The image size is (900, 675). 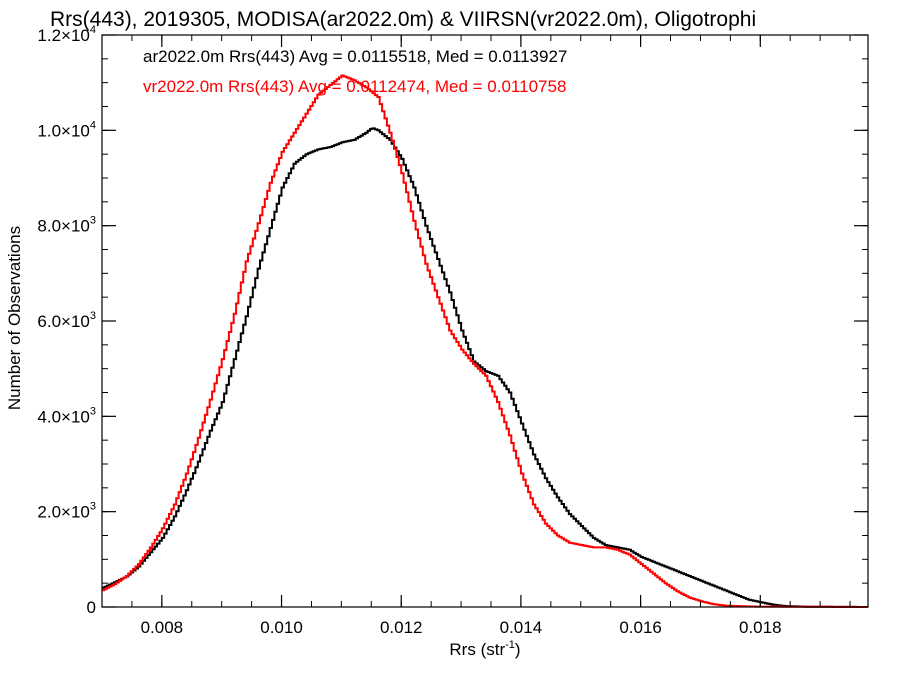 I want to click on y-tick-label: 1.2×10⁴, so click(x=66, y=34).